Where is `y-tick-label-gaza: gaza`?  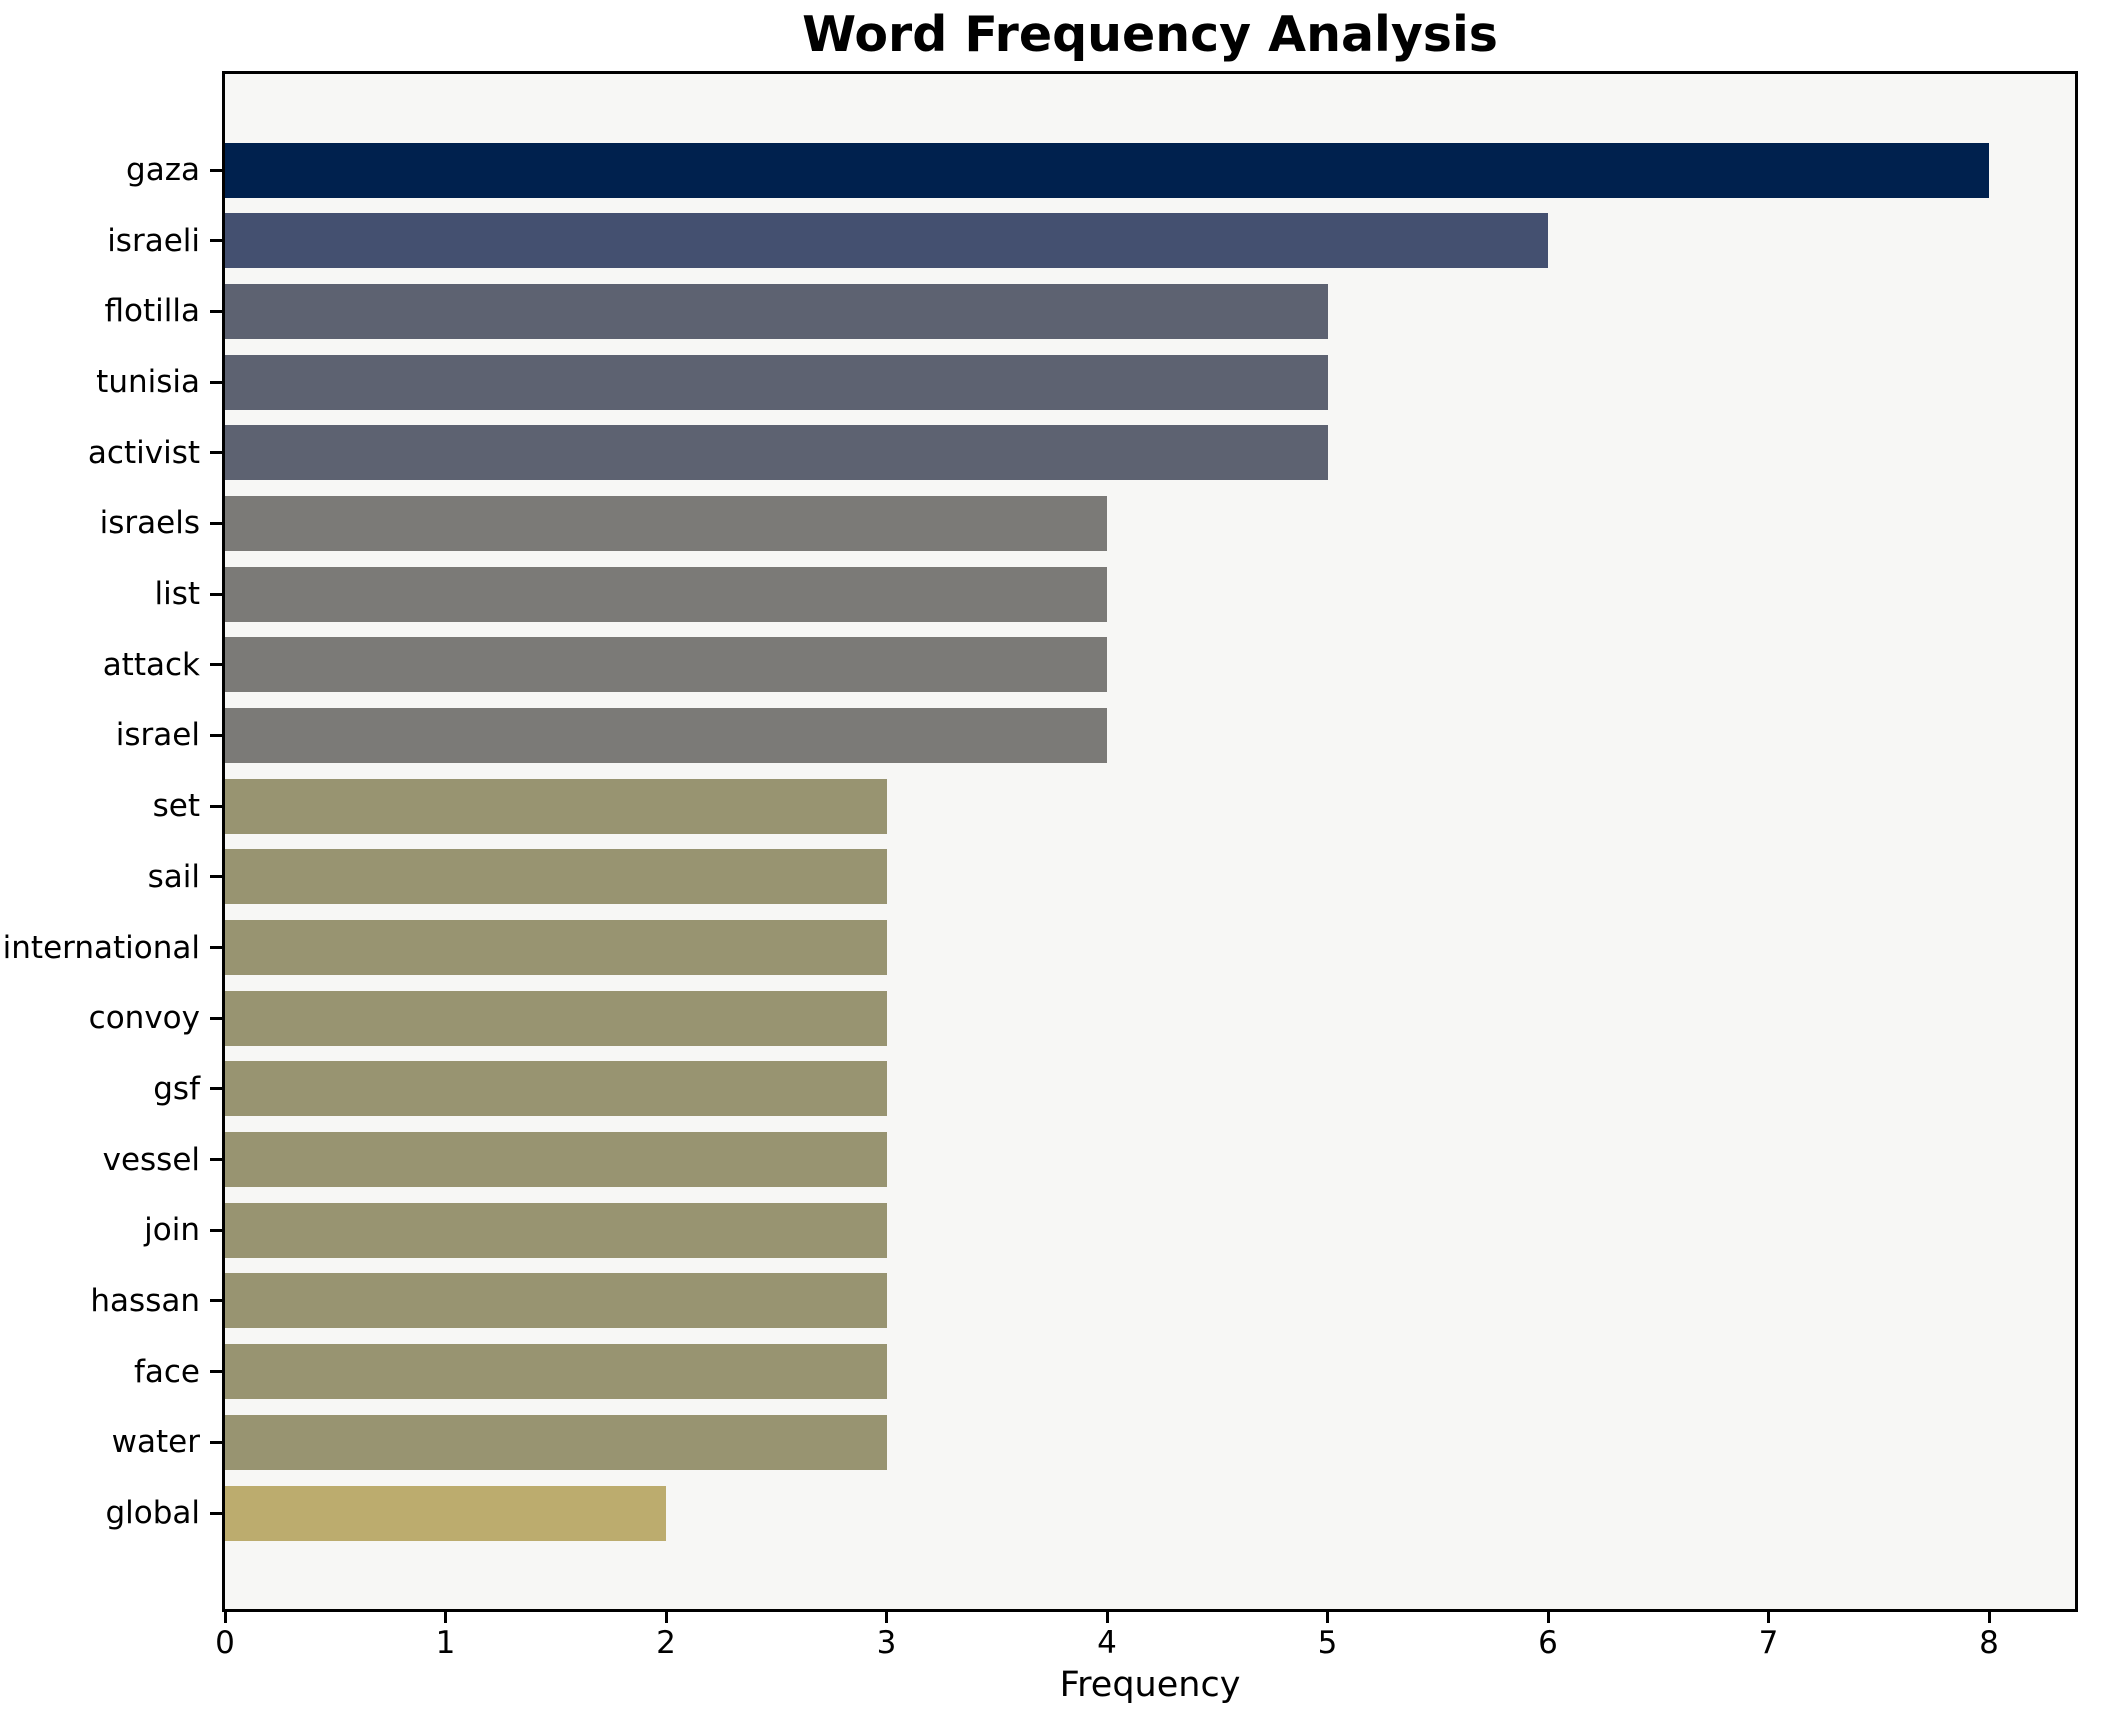 y-tick-label-gaza: gaza is located at coordinates (163, 170).